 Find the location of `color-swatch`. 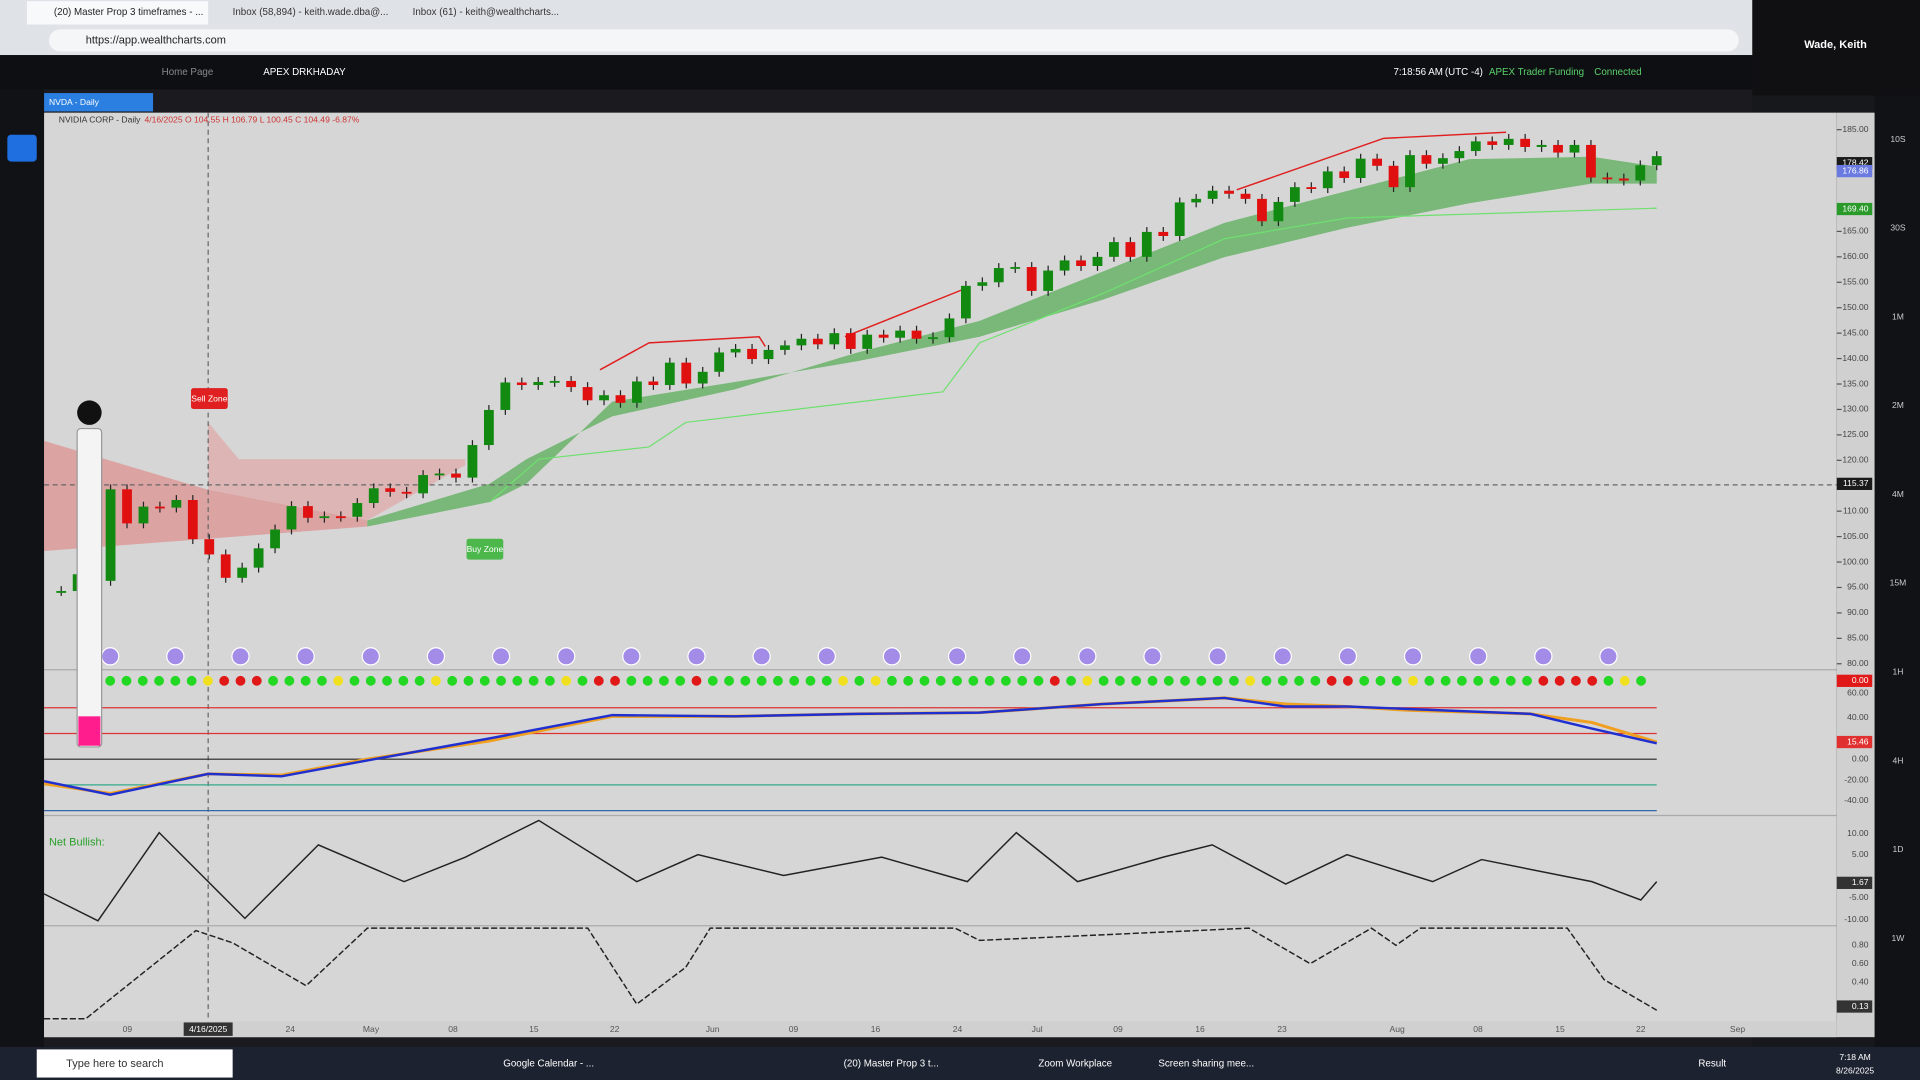

color-swatch is located at coordinates (89, 731).